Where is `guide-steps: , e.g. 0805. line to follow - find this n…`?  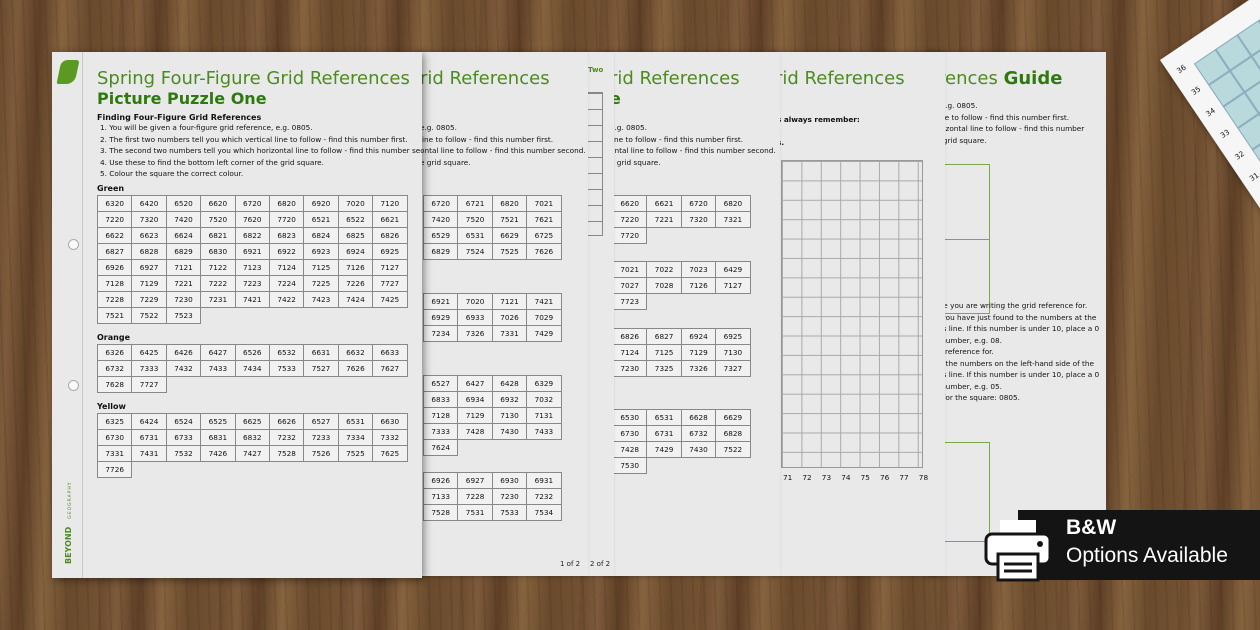
guide-steps: , e.g. 0805. line to follow - find this n… is located at coordinates (1010, 123).